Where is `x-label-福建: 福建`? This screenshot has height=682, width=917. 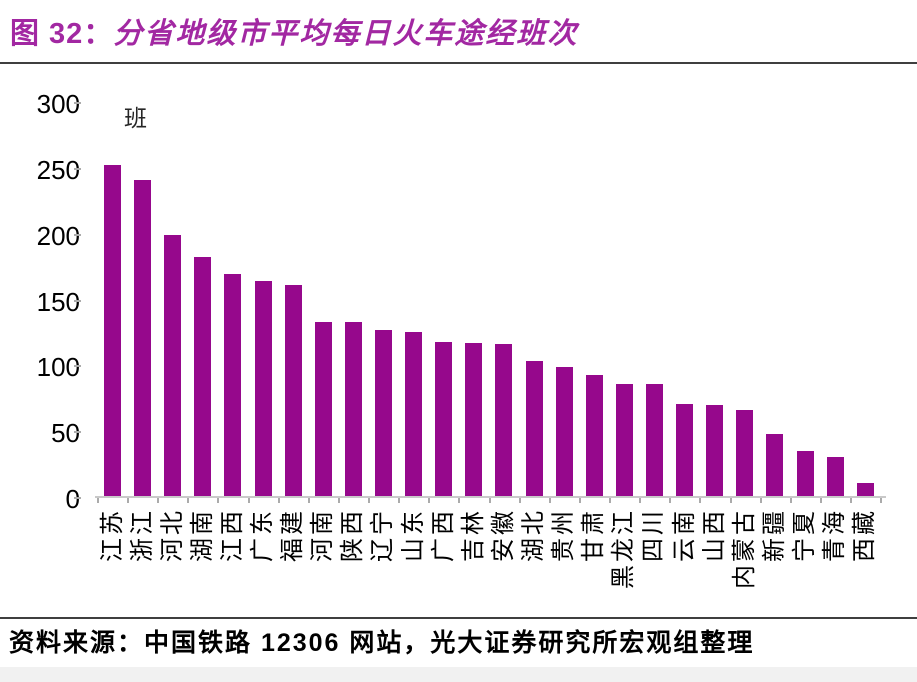
x-label-福建: 福建 is located at coordinates (292, 560).